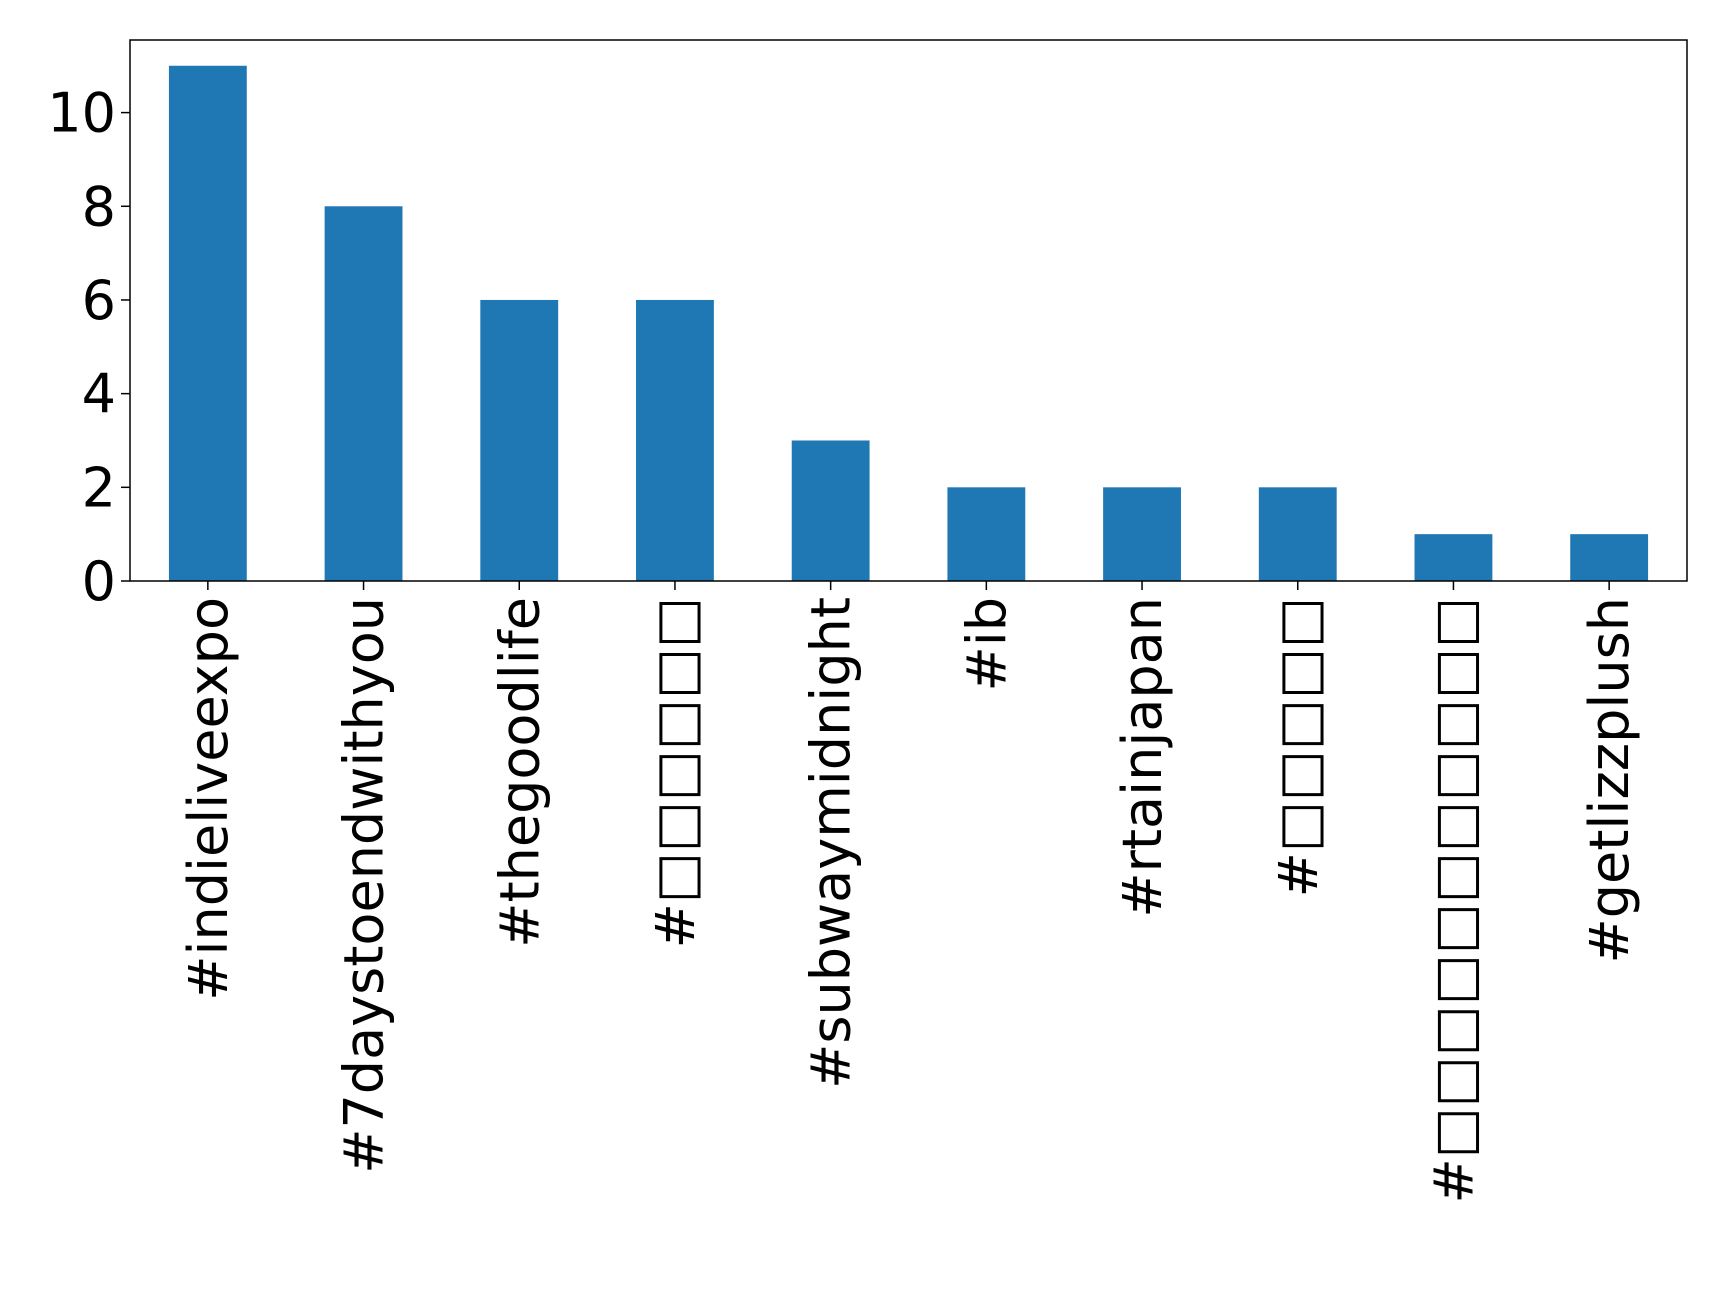  What do you see at coordinates (831, 843) in the screenshot?
I see `x-tick-label: #subwaymidnight` at bounding box center [831, 843].